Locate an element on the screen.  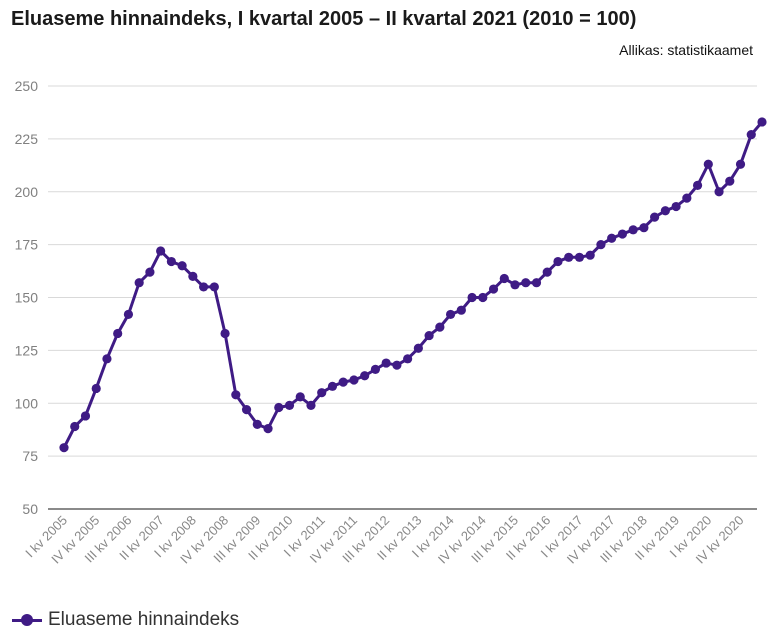
y-tick-label: 175 is located at coordinates (27, 245).